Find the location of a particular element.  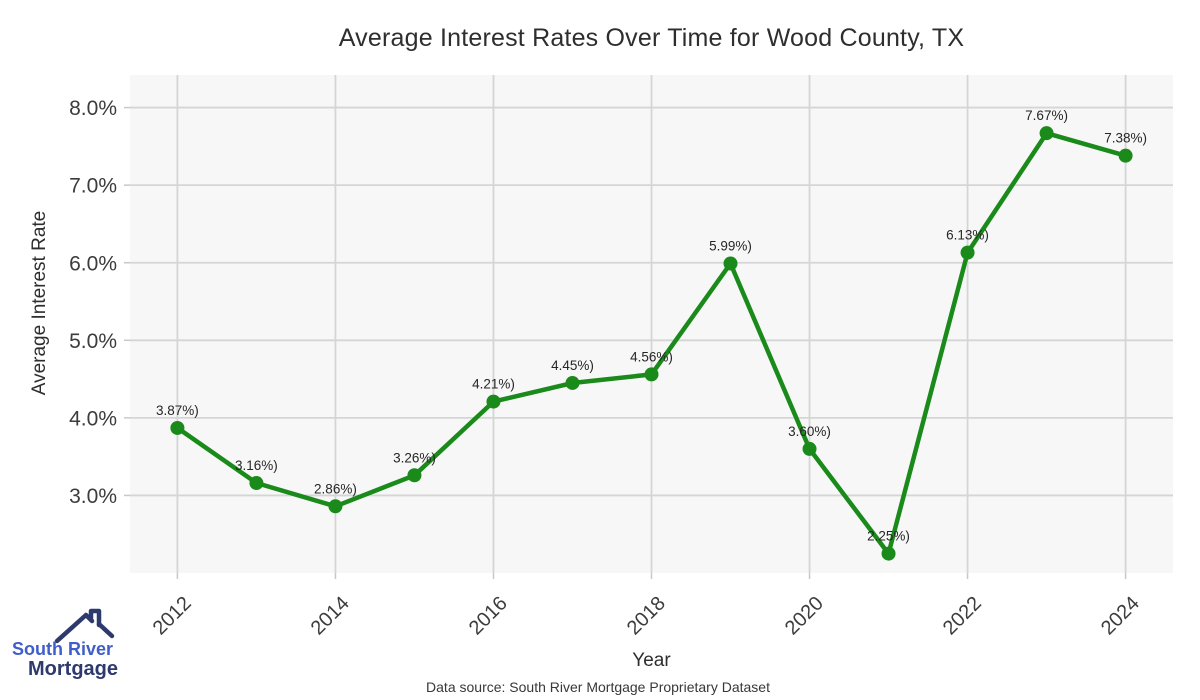

svg-text: 2018 is located at coordinates (646, 615).